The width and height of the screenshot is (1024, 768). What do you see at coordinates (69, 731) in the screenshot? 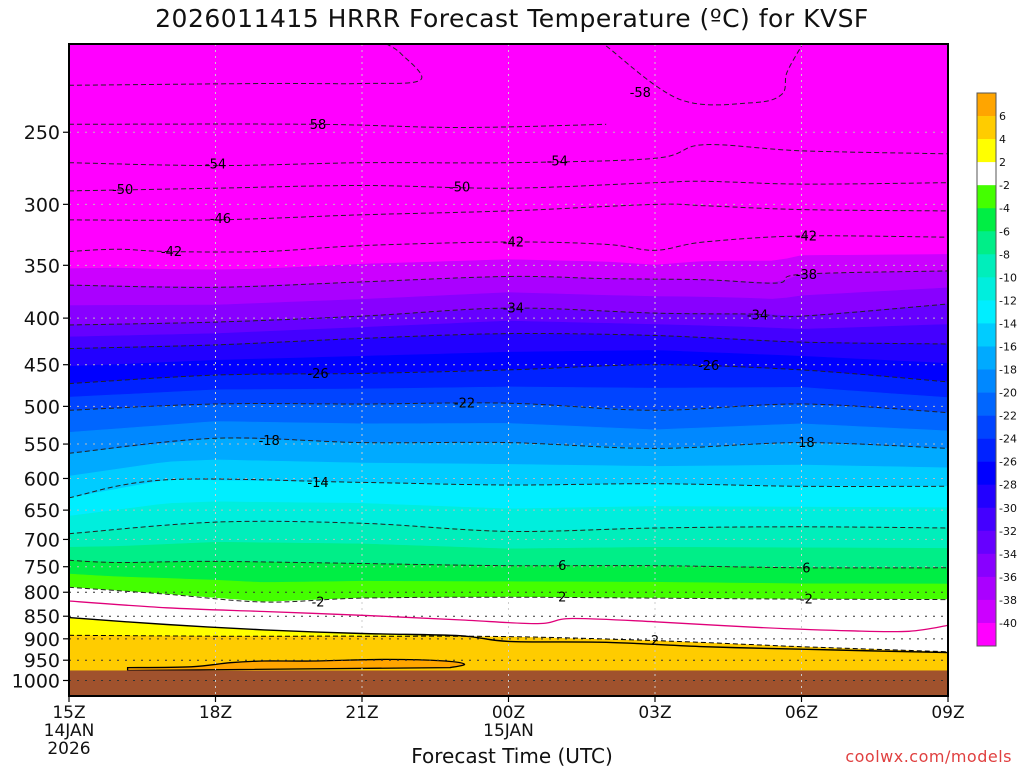
I see `x-tick-label: 14JAN` at bounding box center [69, 731].